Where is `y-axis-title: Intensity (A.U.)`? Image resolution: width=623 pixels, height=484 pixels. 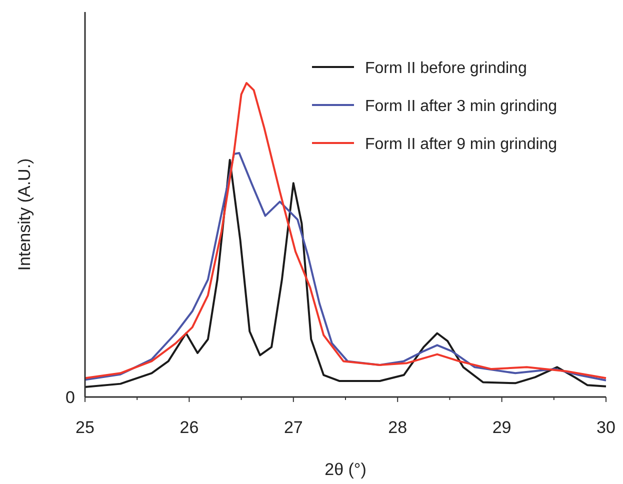
y-axis-title: Intensity (A.U.) is located at coordinates (24, 214).